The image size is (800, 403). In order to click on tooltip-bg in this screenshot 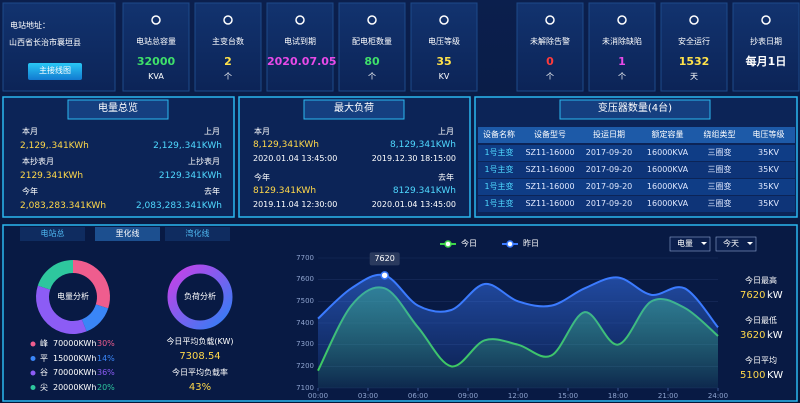, I will do `click(384, 259)`.